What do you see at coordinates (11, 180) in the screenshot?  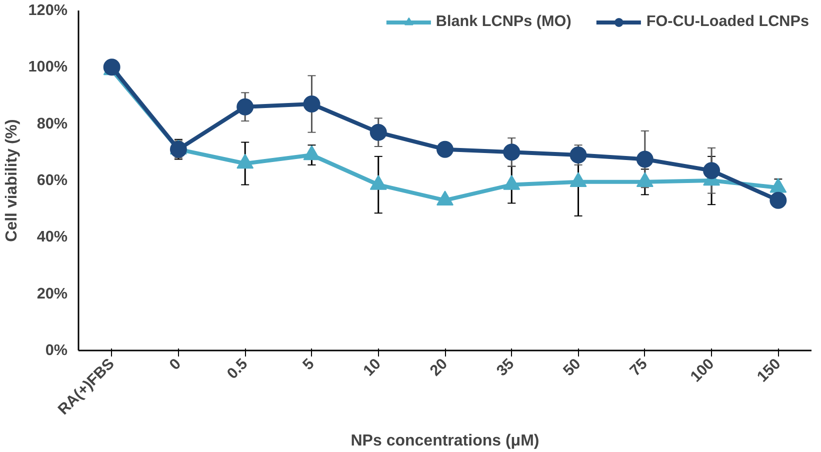 I see `y-axis-title: Cell viability (%)` at bounding box center [11, 180].